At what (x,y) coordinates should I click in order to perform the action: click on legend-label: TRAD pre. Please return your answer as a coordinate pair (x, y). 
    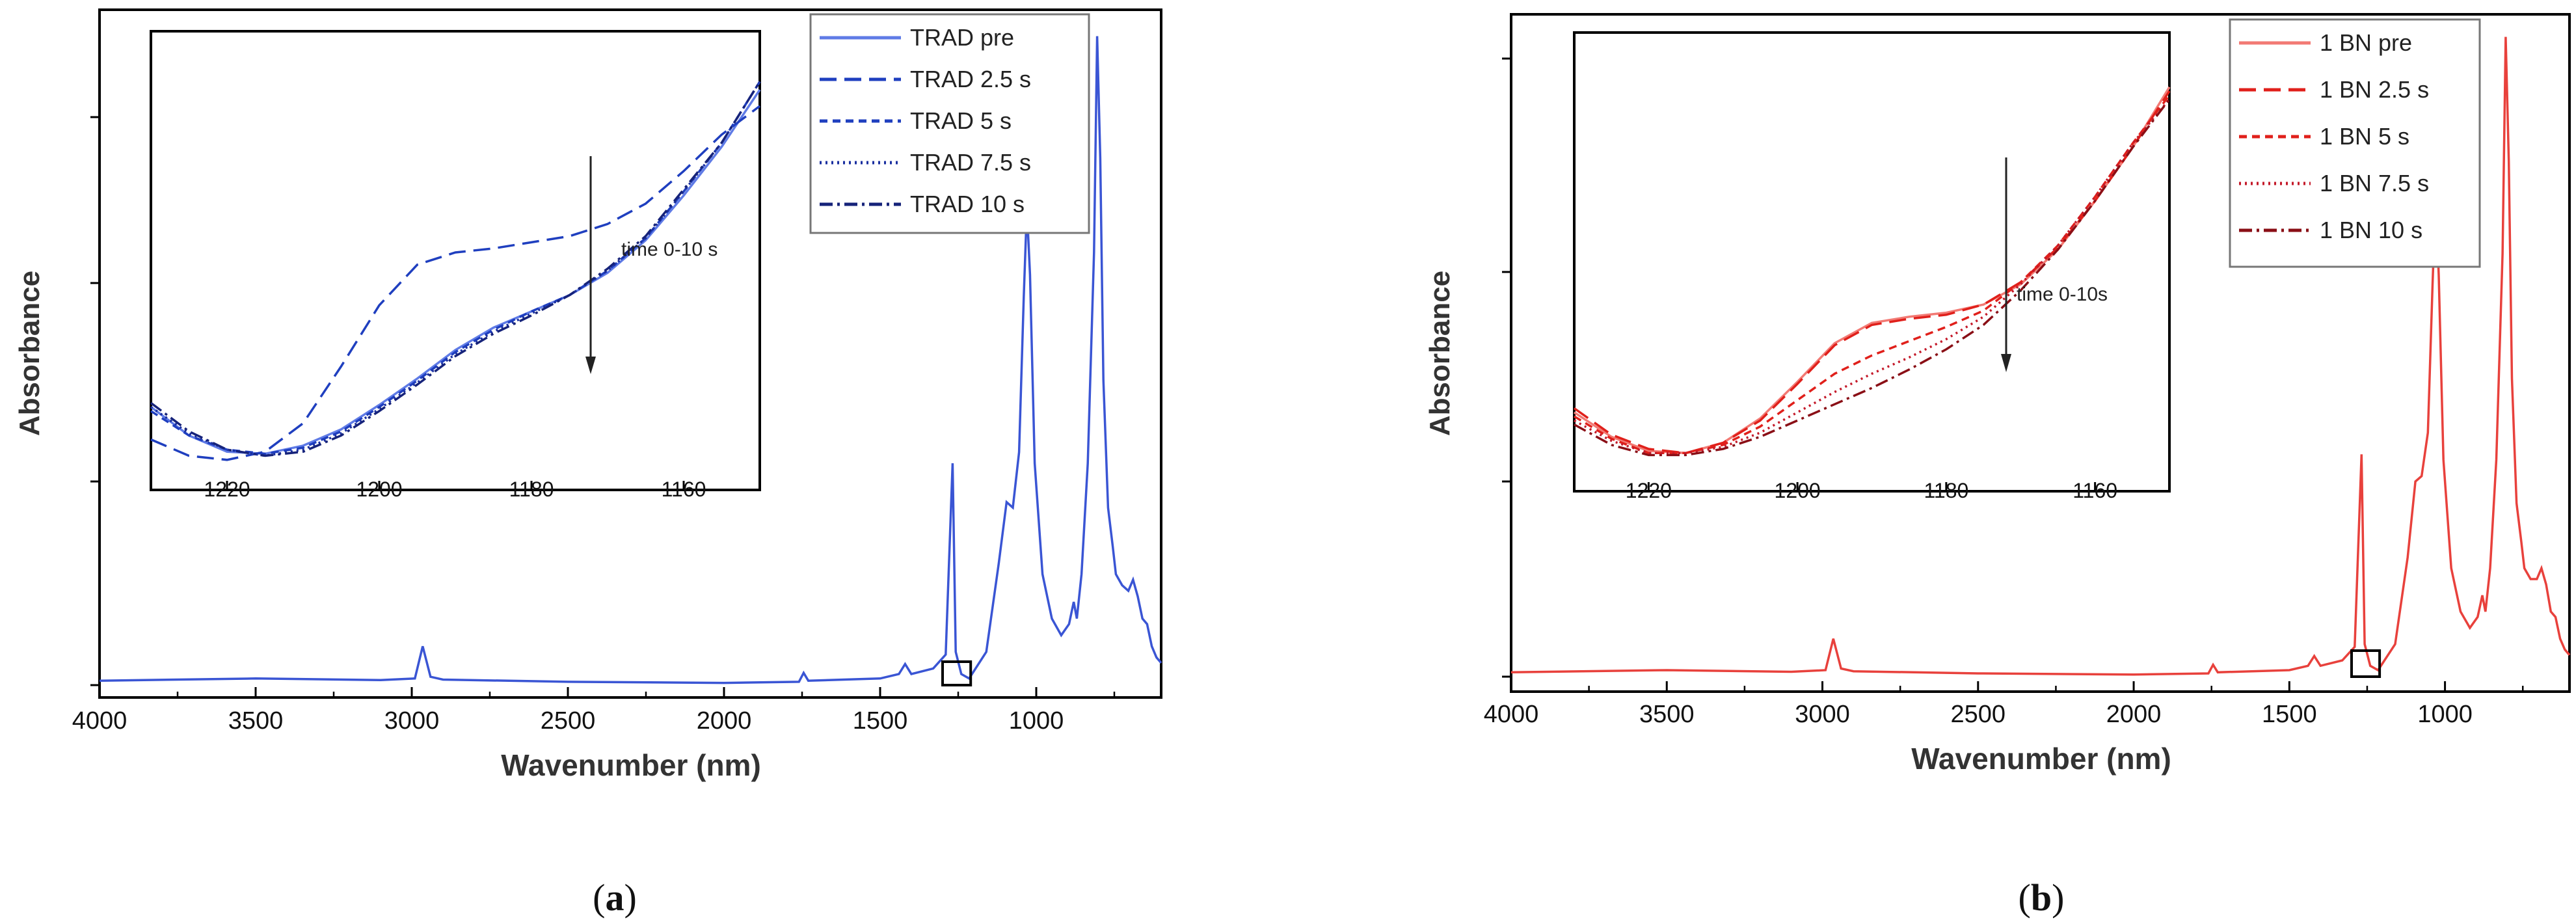
    Looking at the image, I should click on (962, 37).